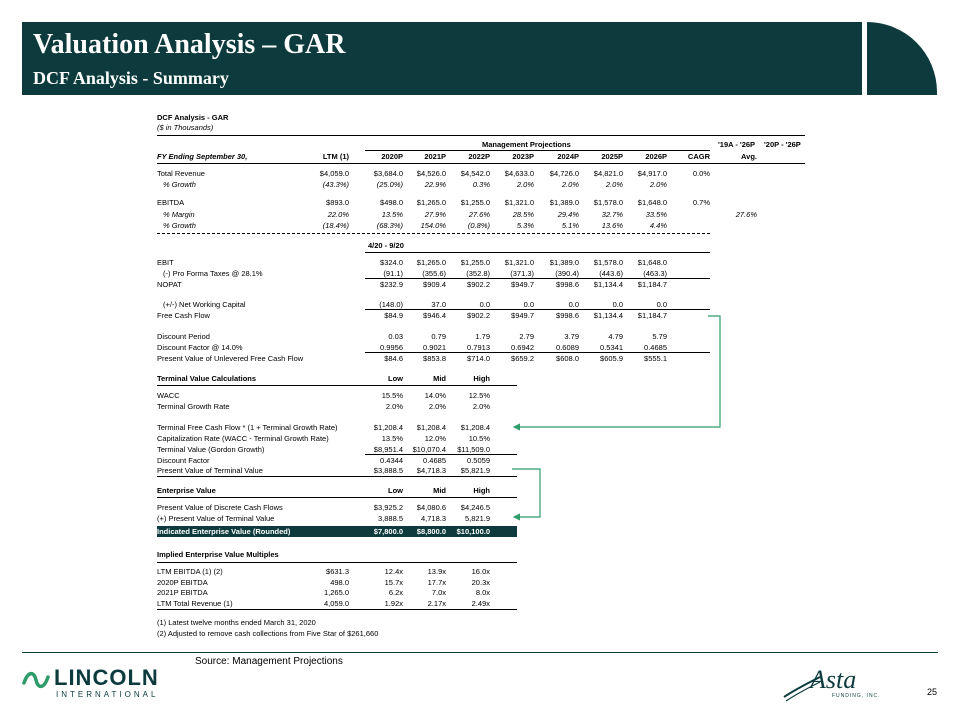  I want to click on cell-value: (43.3%), so click(335, 184).